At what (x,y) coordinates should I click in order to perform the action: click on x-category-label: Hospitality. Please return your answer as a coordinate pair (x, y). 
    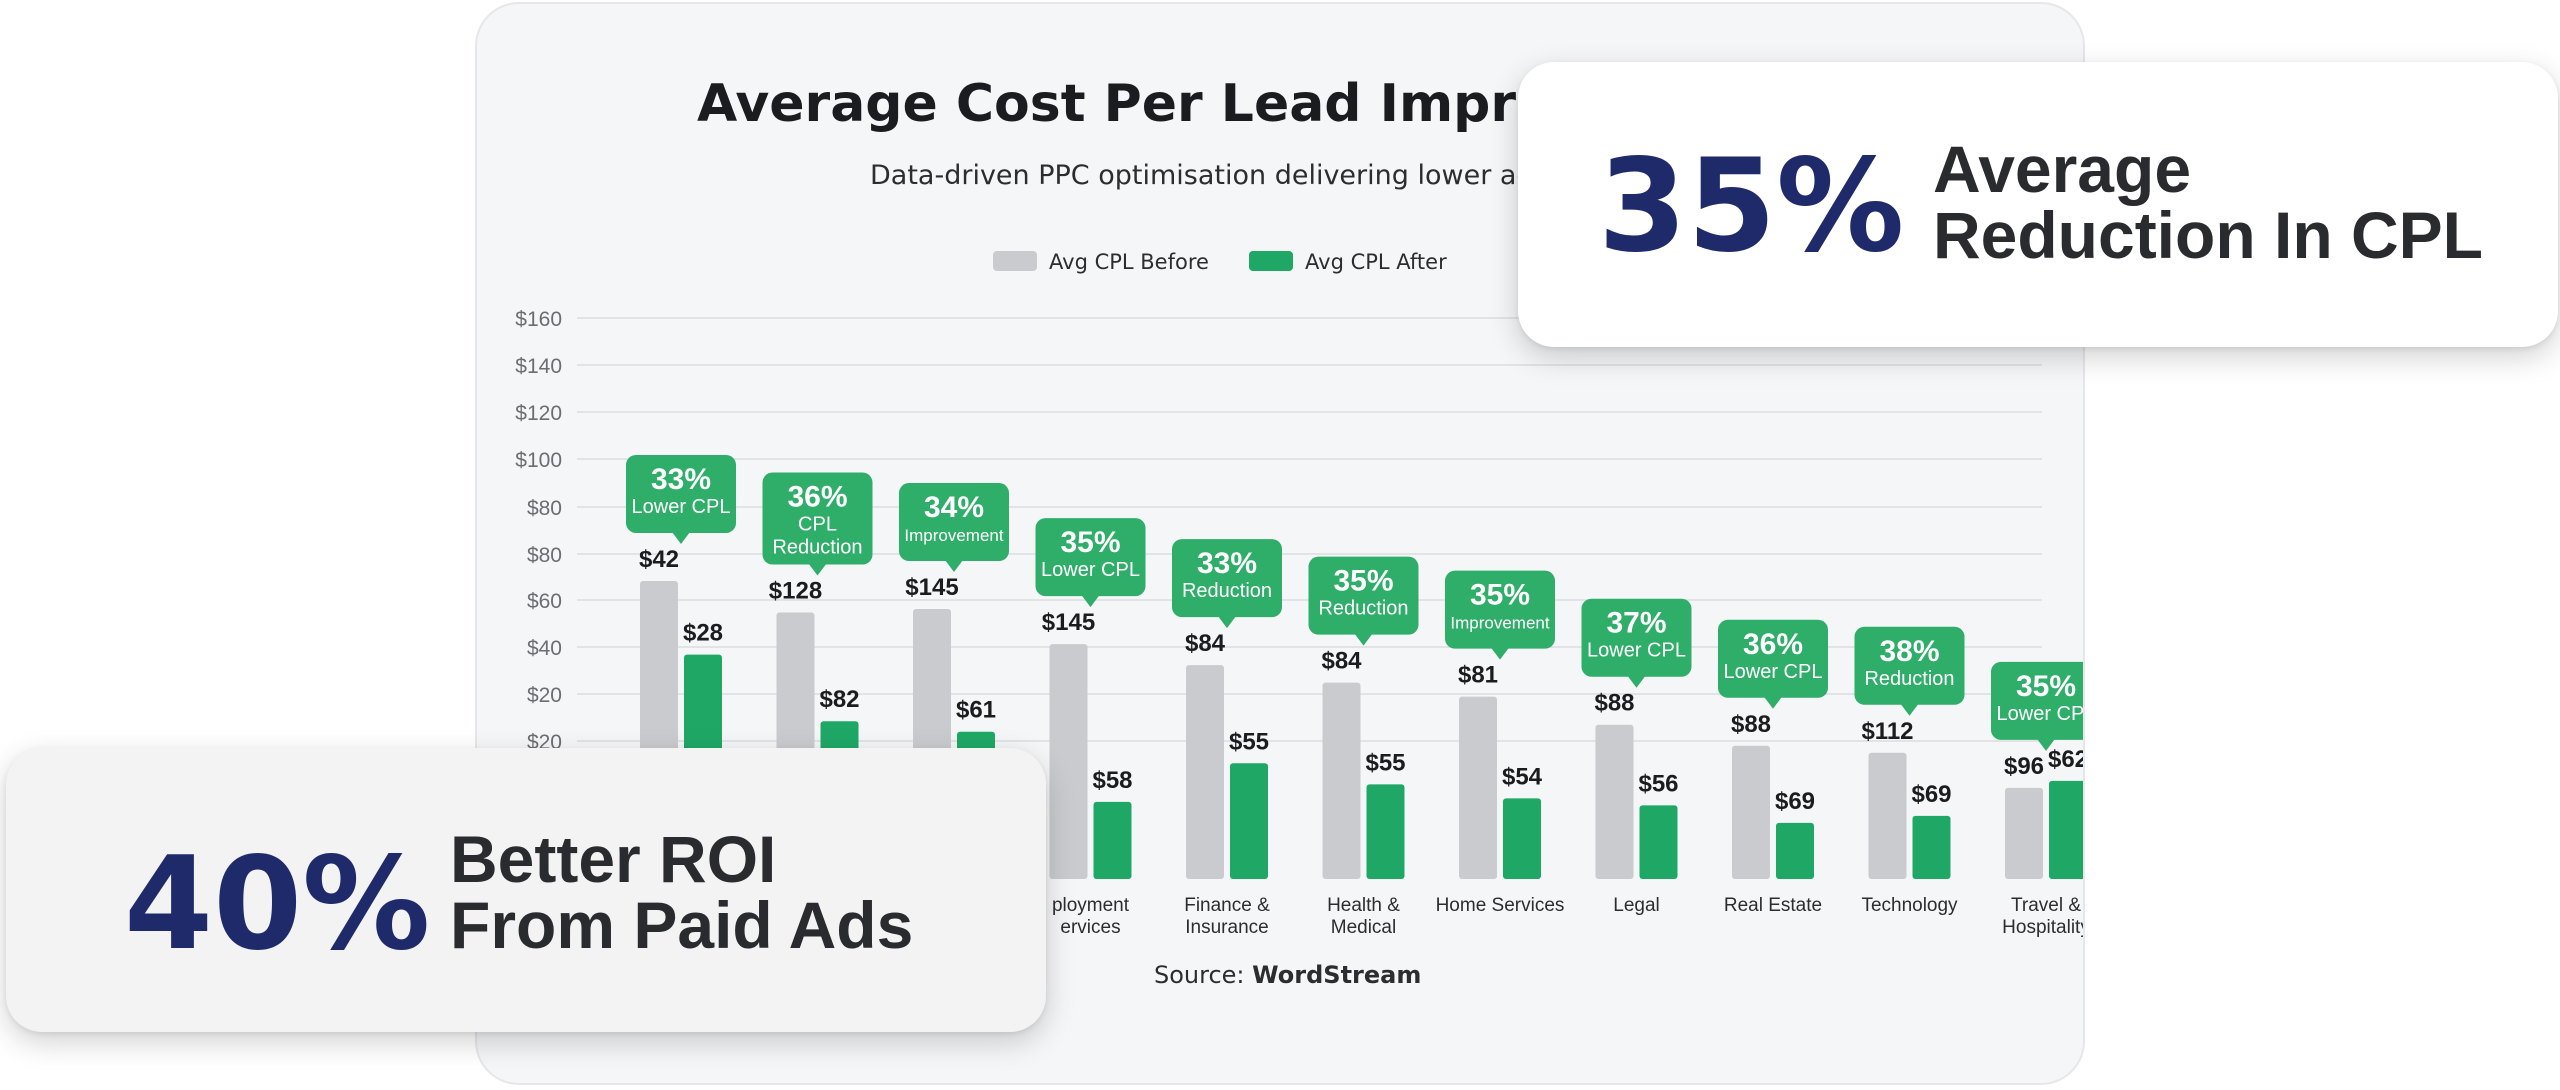
    Looking at the image, I should click on (2043, 927).